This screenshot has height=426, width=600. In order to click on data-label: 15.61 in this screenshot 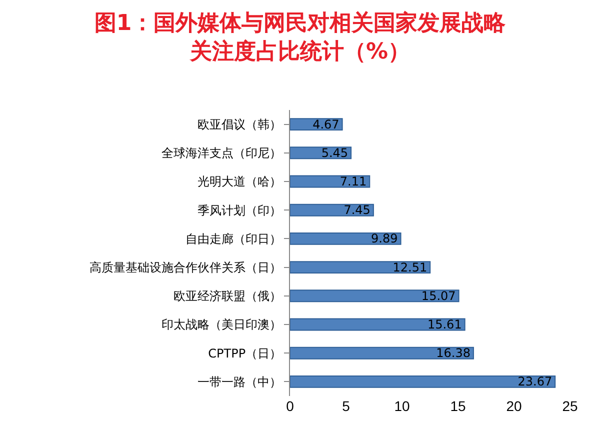, I will do `click(444, 325)`.